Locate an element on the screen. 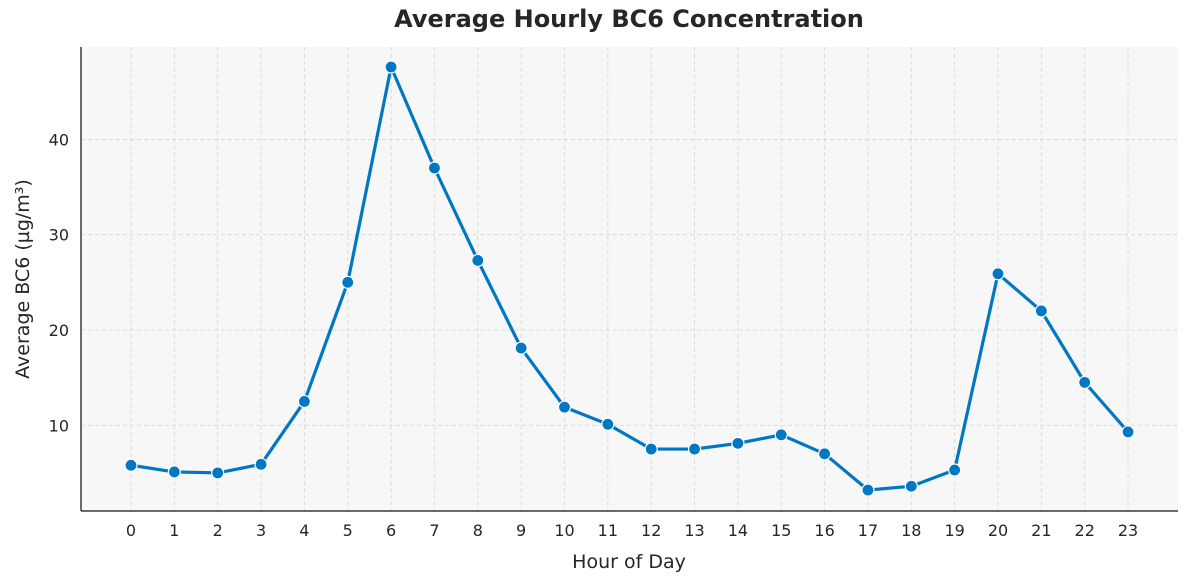 Image resolution: width=1191 pixels, height=579 pixels. x-axis-label: Hour of Day is located at coordinates (629, 562).